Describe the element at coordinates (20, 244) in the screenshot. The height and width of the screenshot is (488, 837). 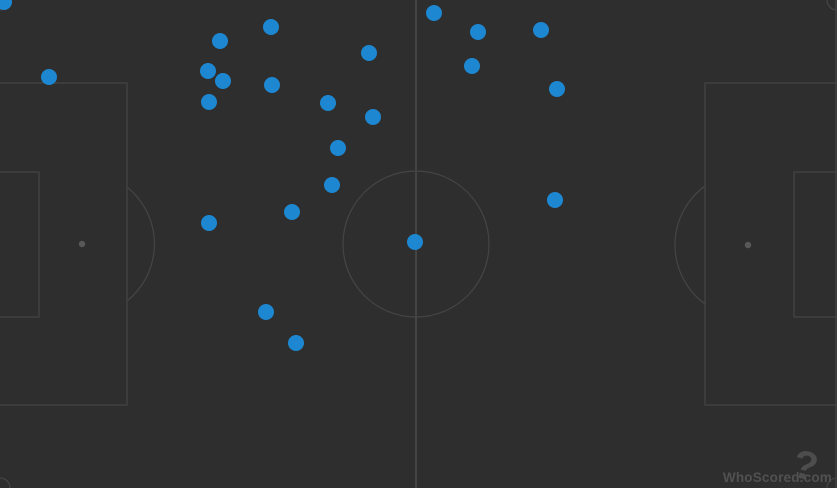
I see `left-six-yard-box` at that location.